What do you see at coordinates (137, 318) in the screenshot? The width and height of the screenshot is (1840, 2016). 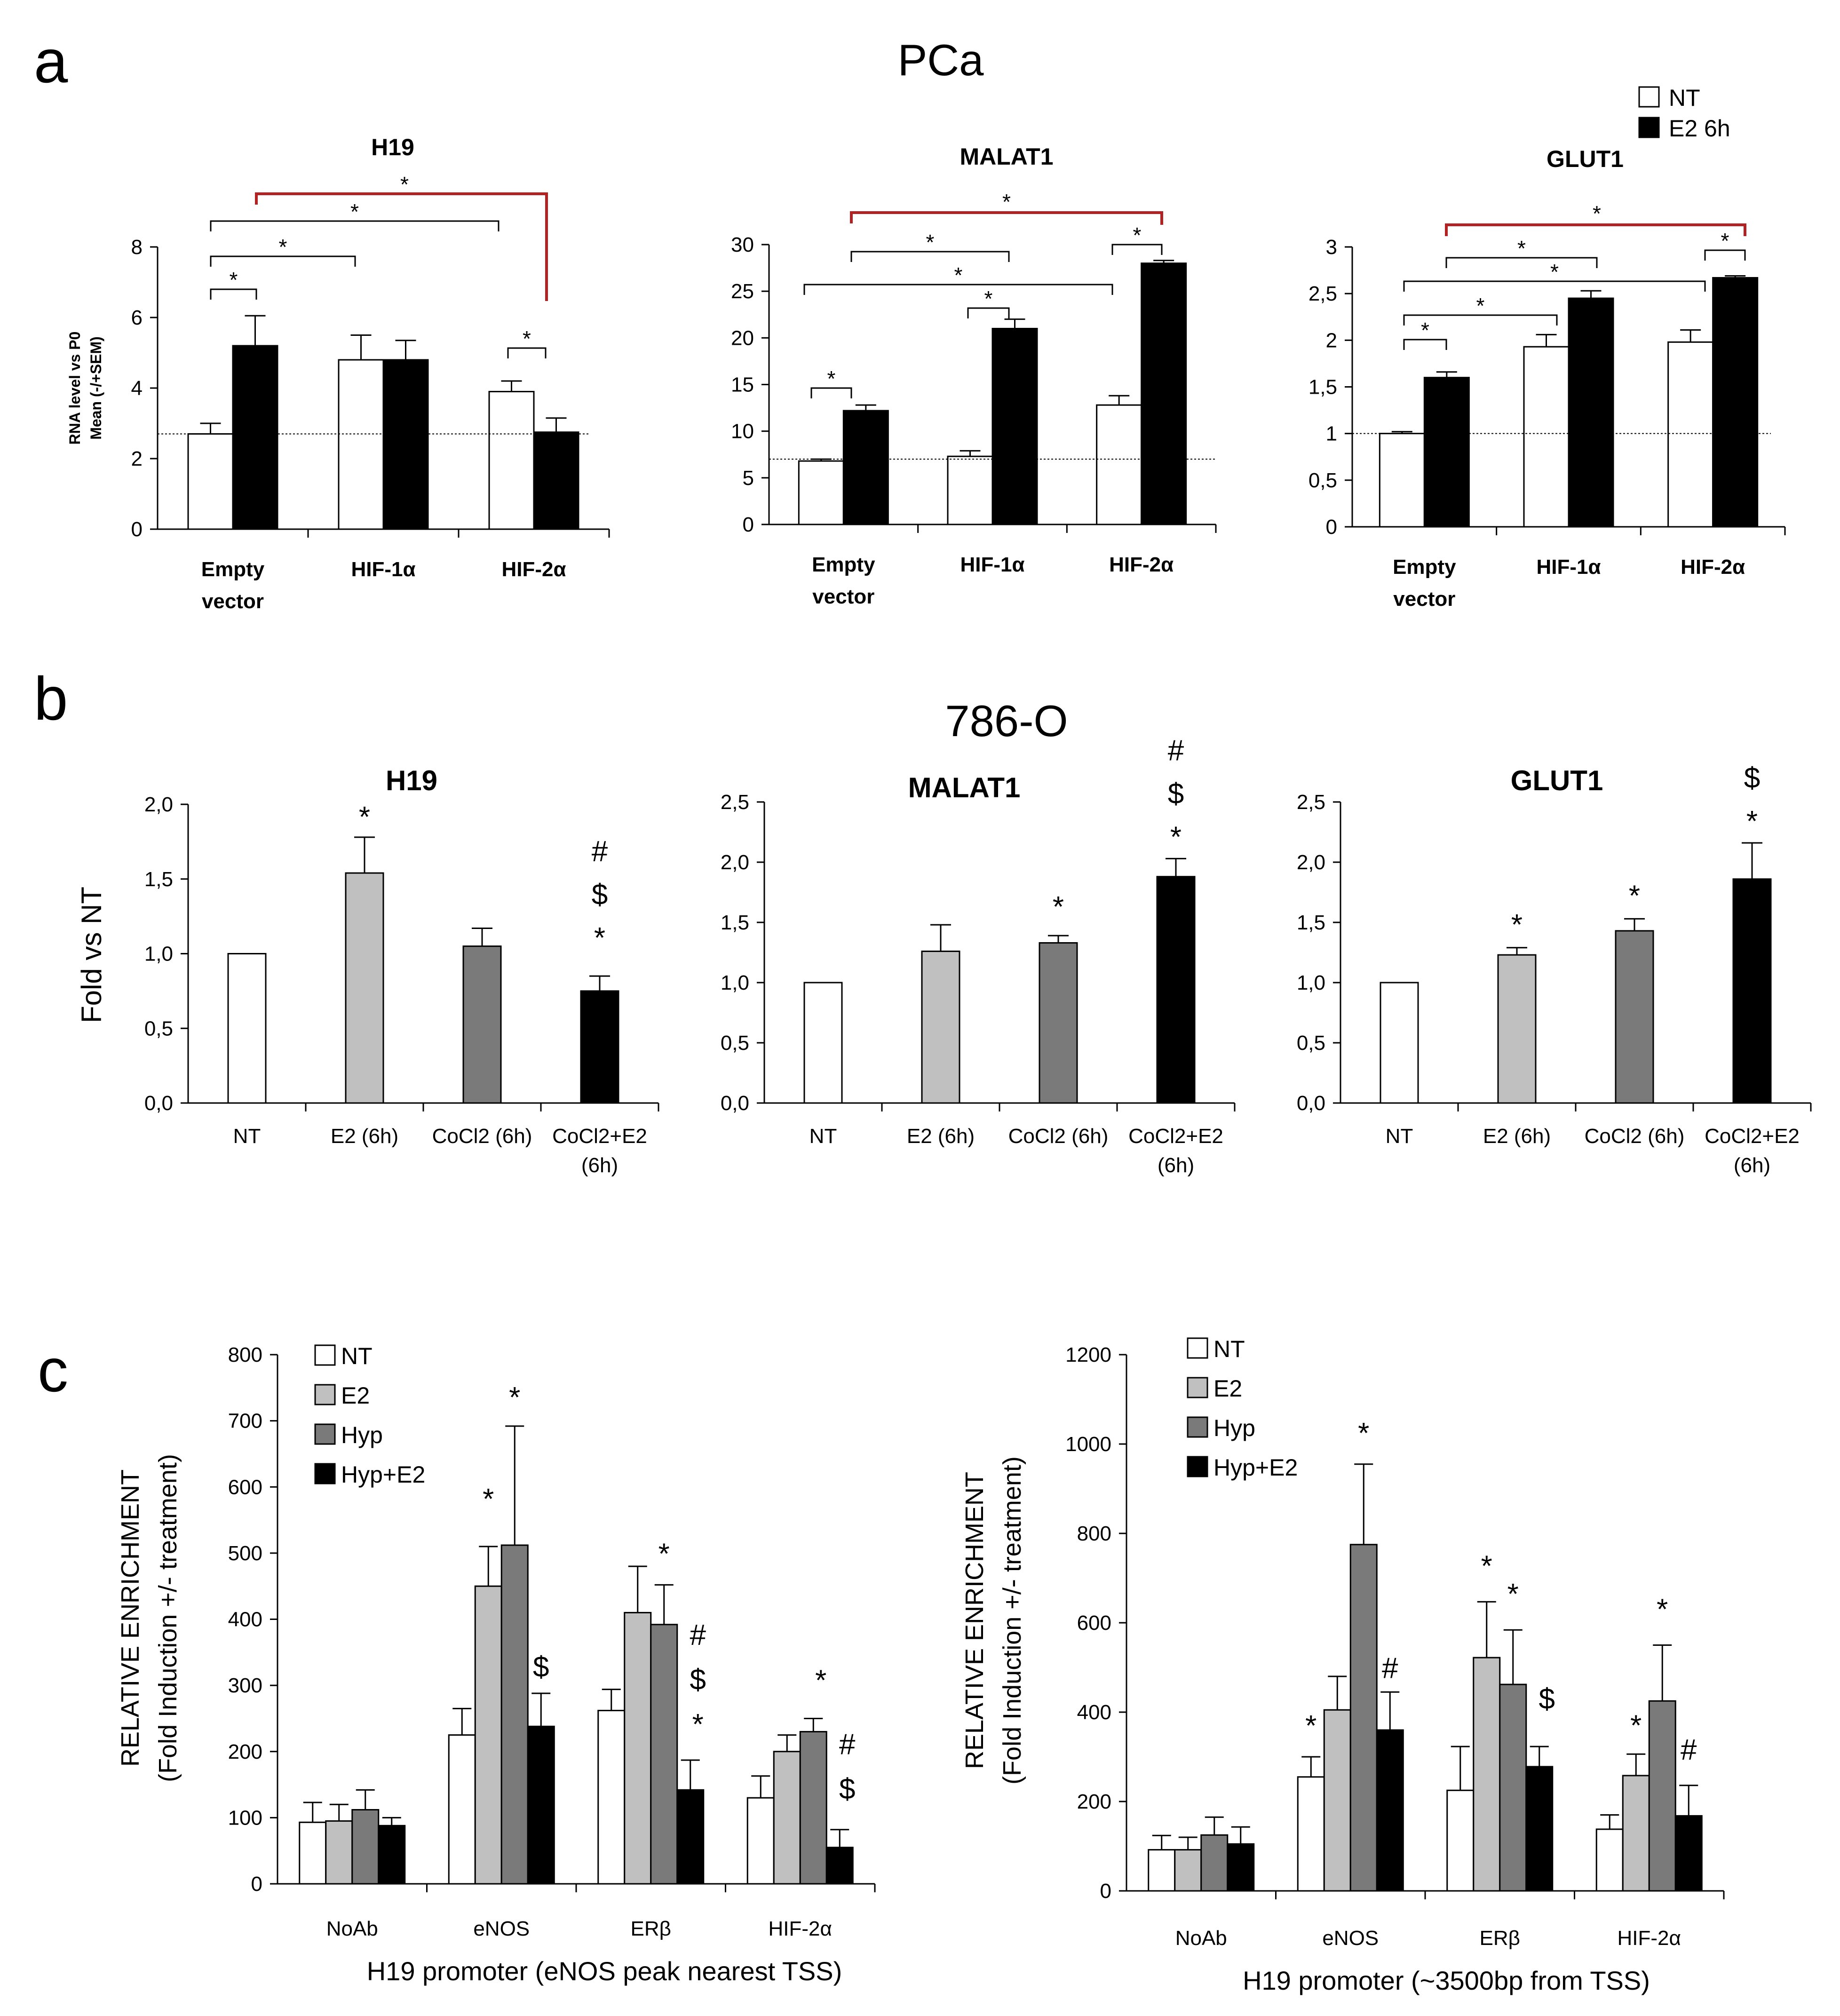 I see `y-tick-label: 6` at bounding box center [137, 318].